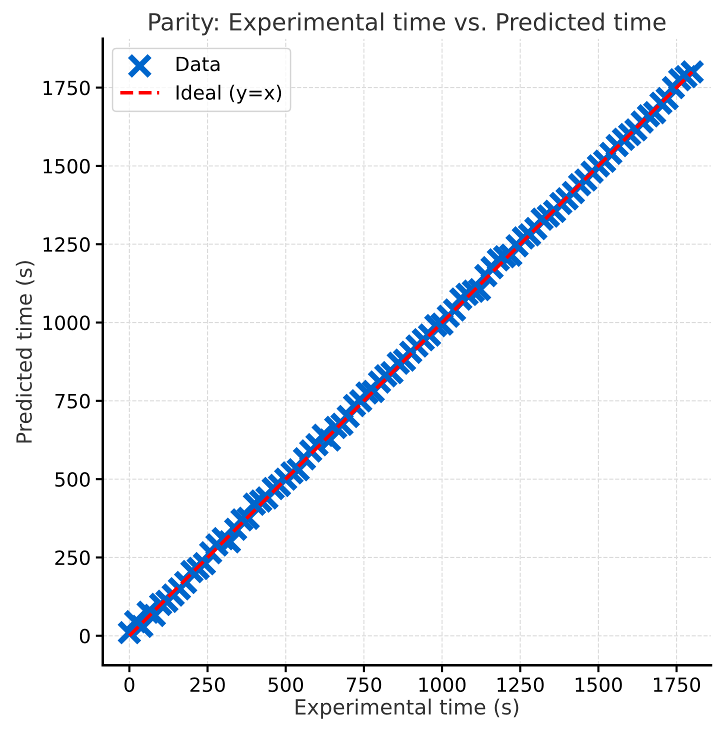 The image size is (724, 731). I want to click on x-axis-title: Experimental time (s), so click(407, 708).